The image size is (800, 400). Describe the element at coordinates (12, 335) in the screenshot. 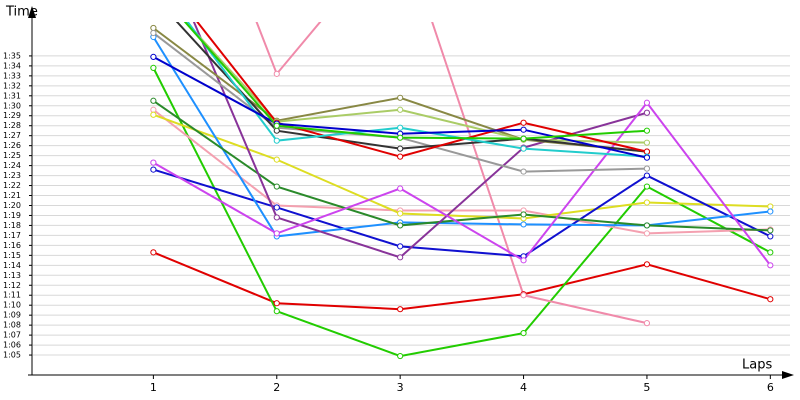

I see `y-tick-label: 1:07` at that location.